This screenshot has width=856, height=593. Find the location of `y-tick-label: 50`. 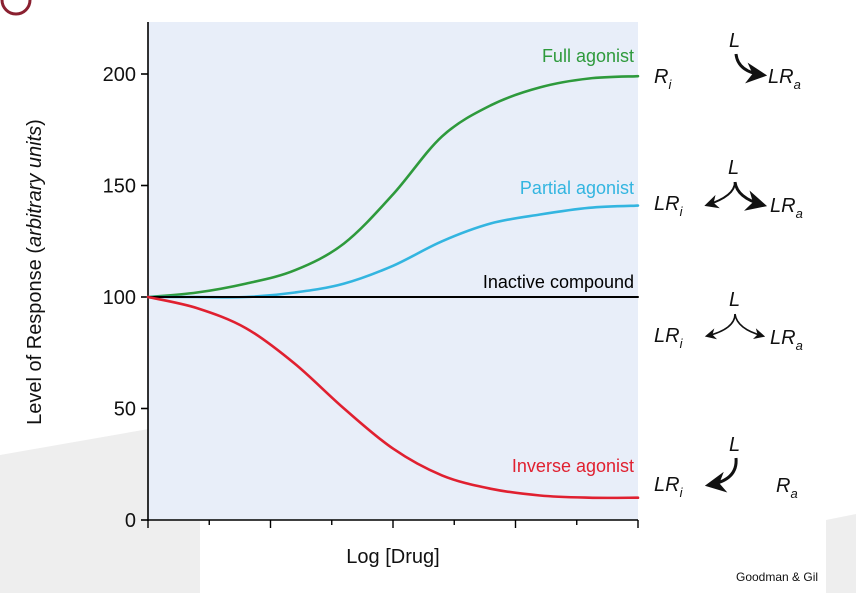

y-tick-label: 50 is located at coordinates (125, 410).